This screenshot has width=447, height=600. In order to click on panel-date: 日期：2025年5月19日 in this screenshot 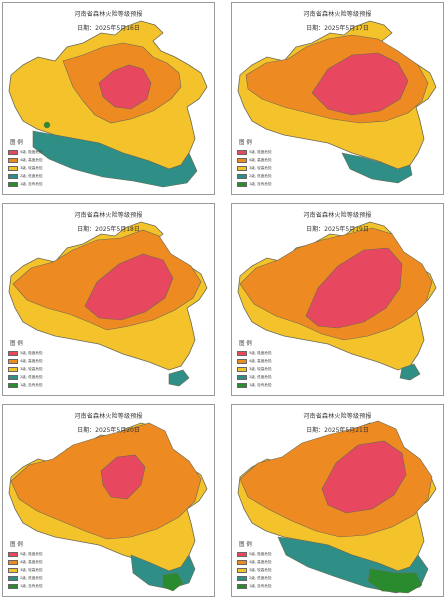, I will do `click(337, 229)`.